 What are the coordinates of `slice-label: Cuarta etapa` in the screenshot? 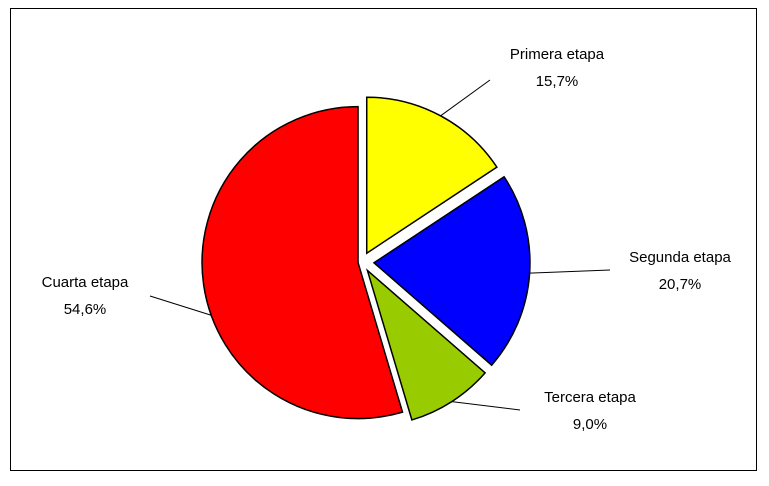 It's located at (85, 282).